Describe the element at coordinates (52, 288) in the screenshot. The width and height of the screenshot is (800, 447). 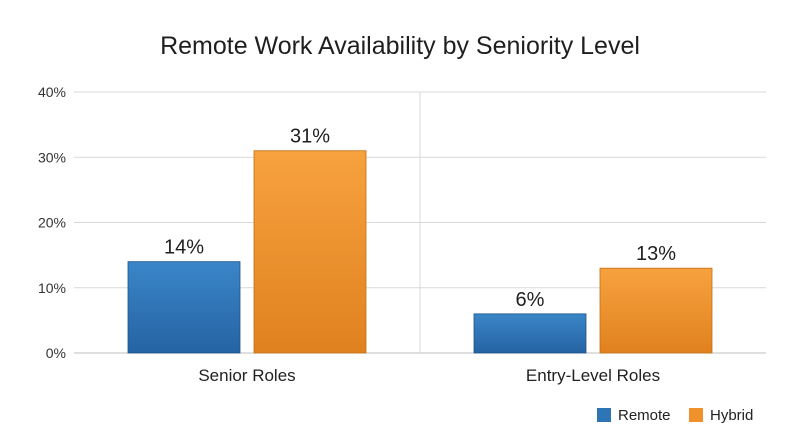
I see `y-tick-label: 10%` at that location.